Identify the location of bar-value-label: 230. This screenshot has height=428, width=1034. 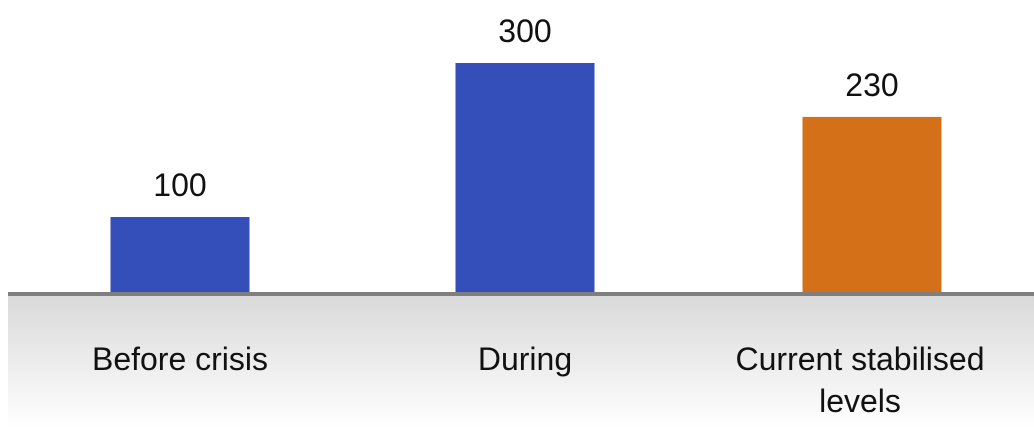
(871, 85).